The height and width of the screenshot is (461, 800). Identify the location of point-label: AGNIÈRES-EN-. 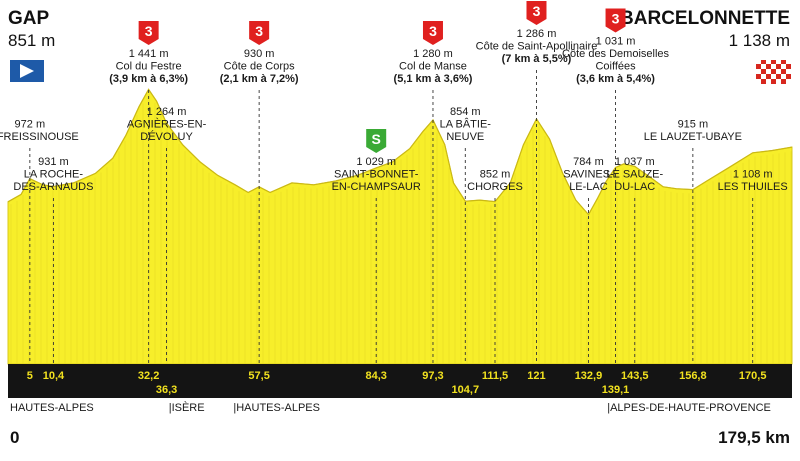
(167, 124).